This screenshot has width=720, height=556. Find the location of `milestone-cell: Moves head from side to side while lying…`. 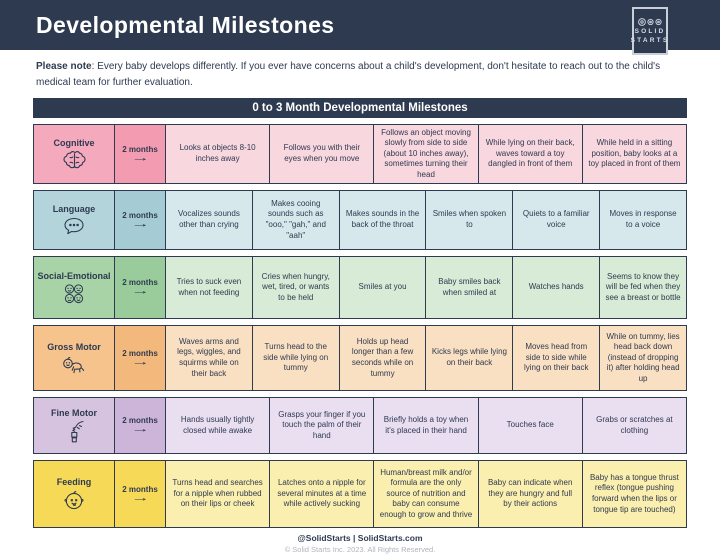

milestone-cell: Moves head from side to side while lying… is located at coordinates (557, 358).